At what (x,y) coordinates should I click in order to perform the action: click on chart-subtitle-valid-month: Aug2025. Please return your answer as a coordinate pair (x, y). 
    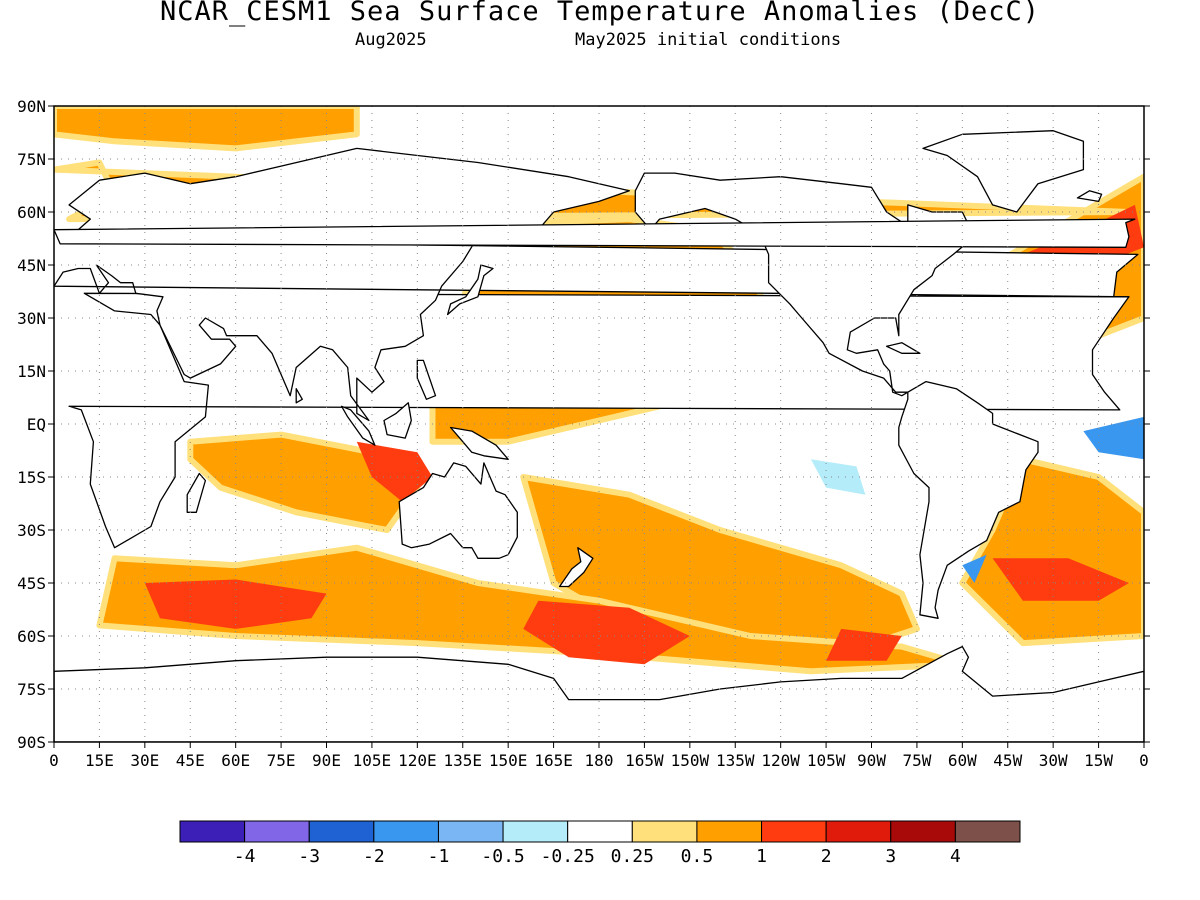
    Looking at the image, I should click on (391, 40).